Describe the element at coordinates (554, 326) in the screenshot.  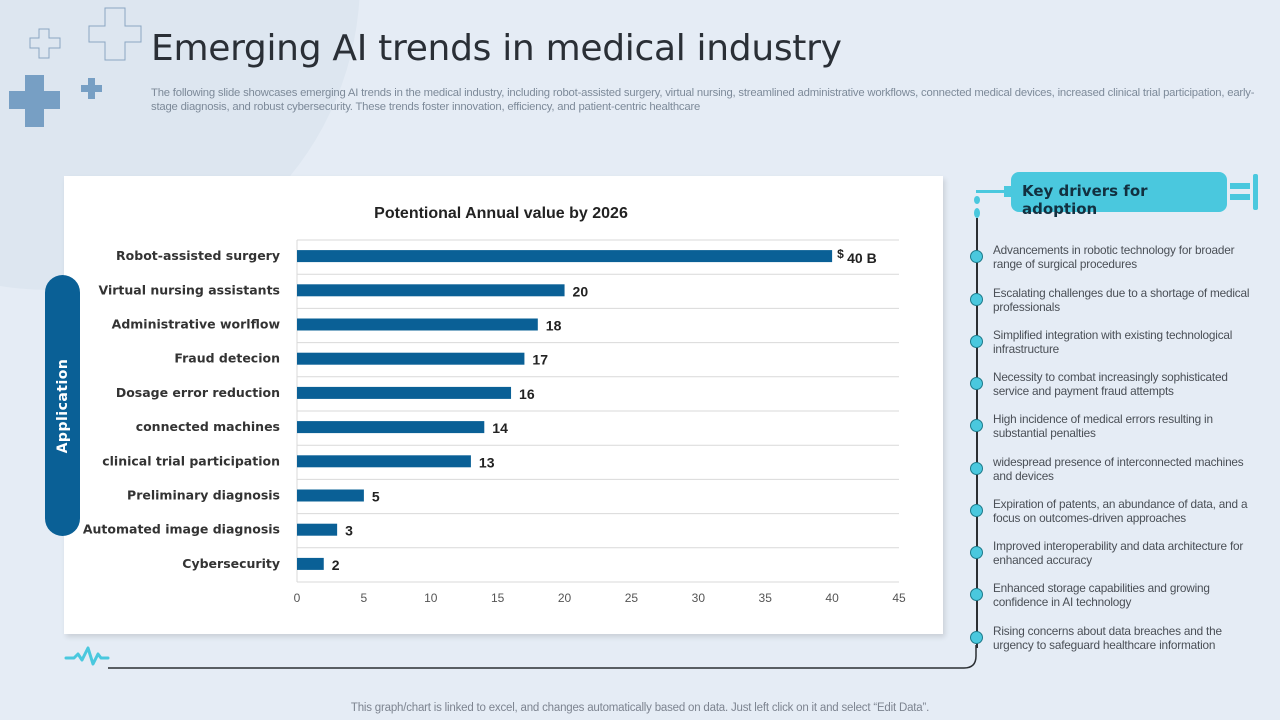
I see `data-label: 18` at that location.